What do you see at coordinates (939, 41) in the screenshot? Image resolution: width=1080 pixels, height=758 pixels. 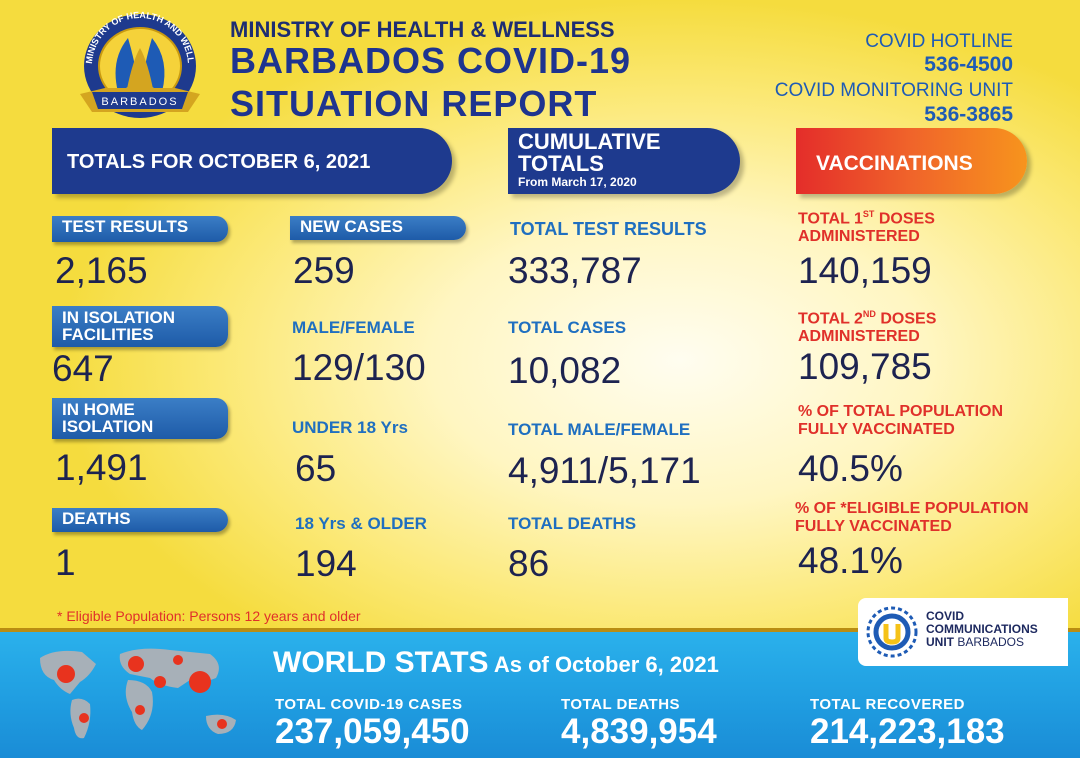 I see `hotline-label: COVID HOTLINE` at bounding box center [939, 41].